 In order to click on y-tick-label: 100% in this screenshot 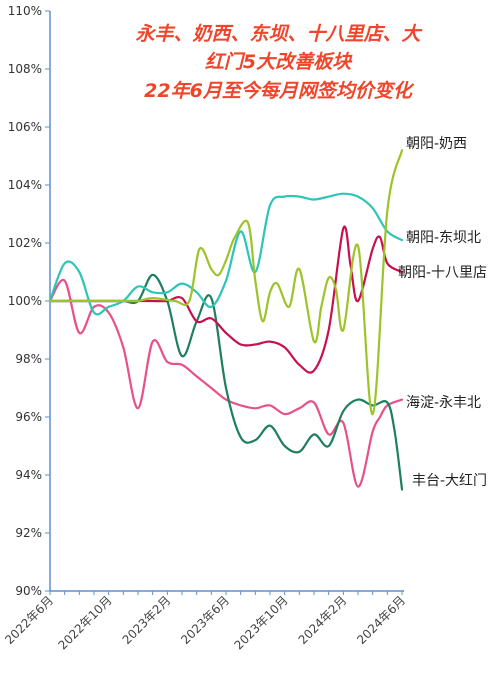, I will do `click(25, 301)`.